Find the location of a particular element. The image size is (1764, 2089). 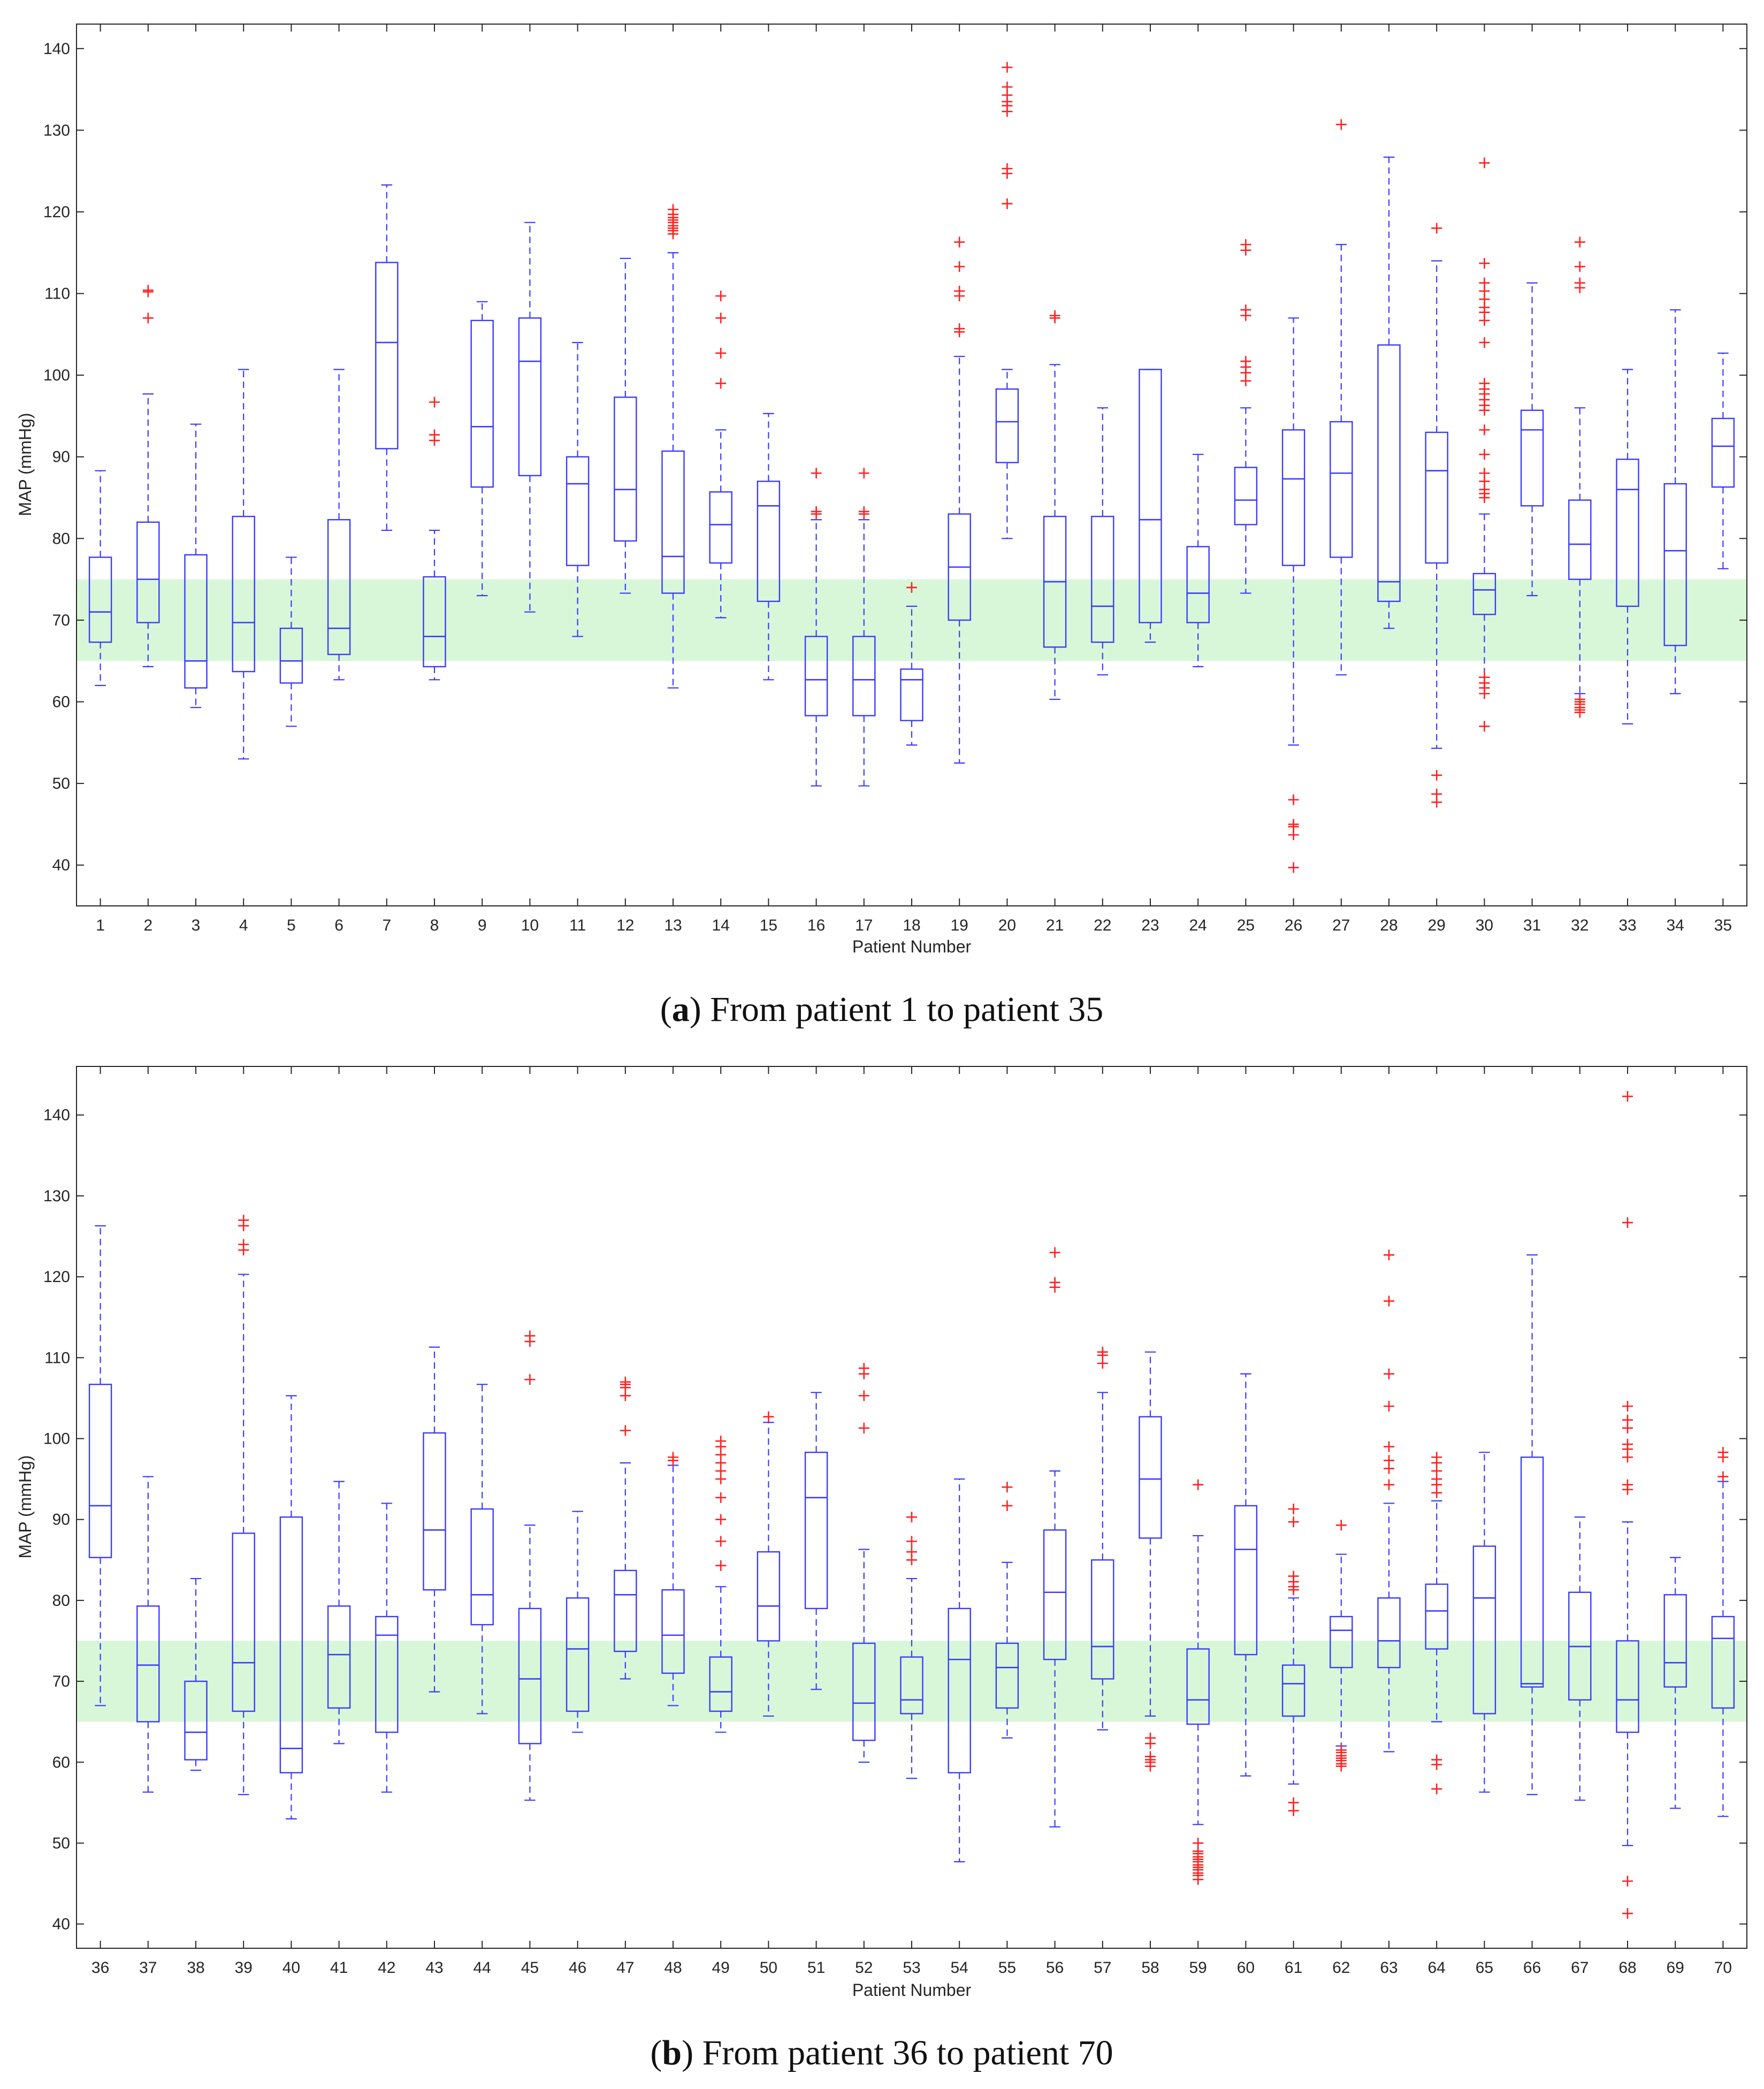

x-tick-label: 30 is located at coordinates (1484, 925).